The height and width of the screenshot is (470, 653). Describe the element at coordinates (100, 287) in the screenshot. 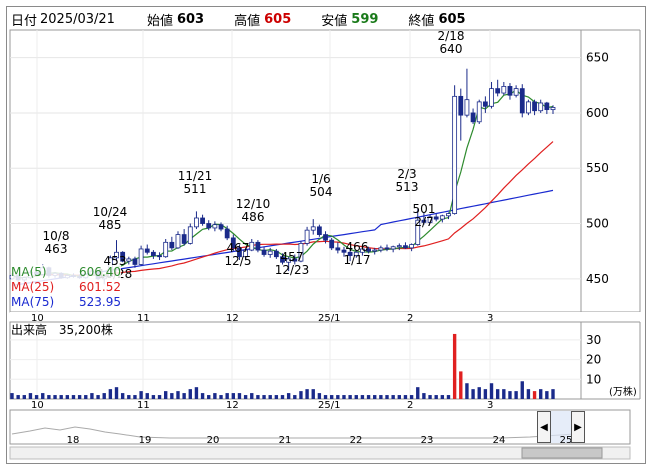

I see `ma-legend-value: 601.52` at that location.